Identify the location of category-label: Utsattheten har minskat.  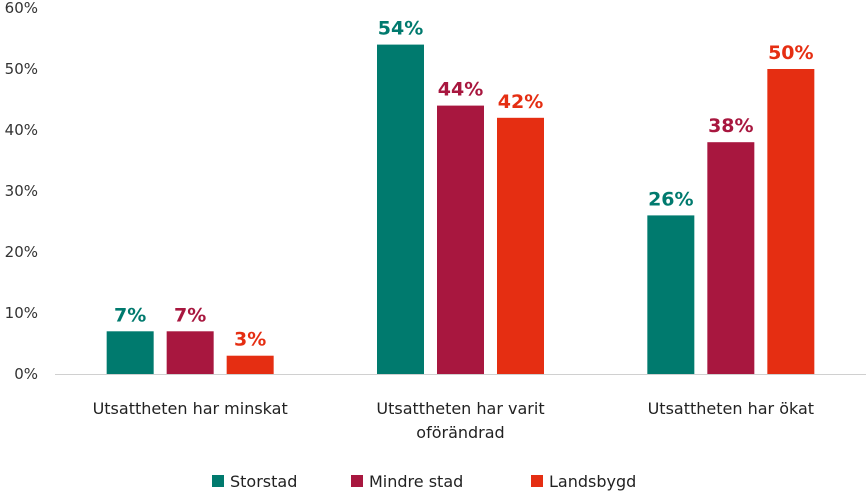
(190, 408).